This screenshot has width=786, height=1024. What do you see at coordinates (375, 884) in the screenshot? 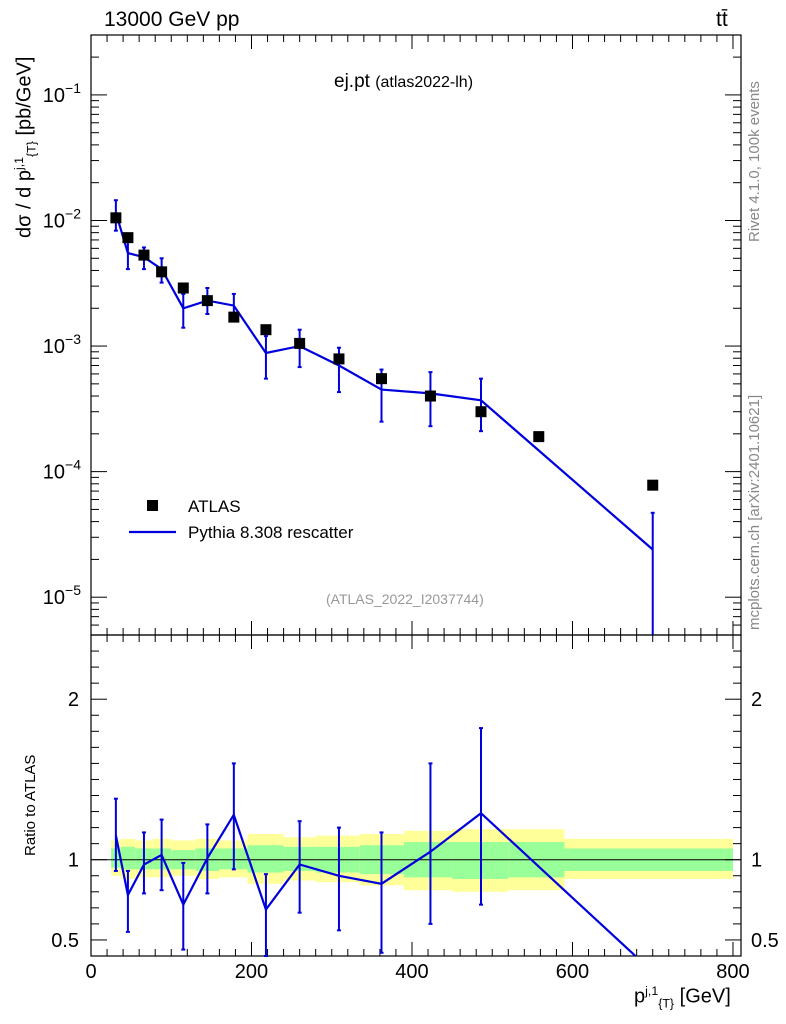
I see `ratio-pythia-line` at bounding box center [375, 884].